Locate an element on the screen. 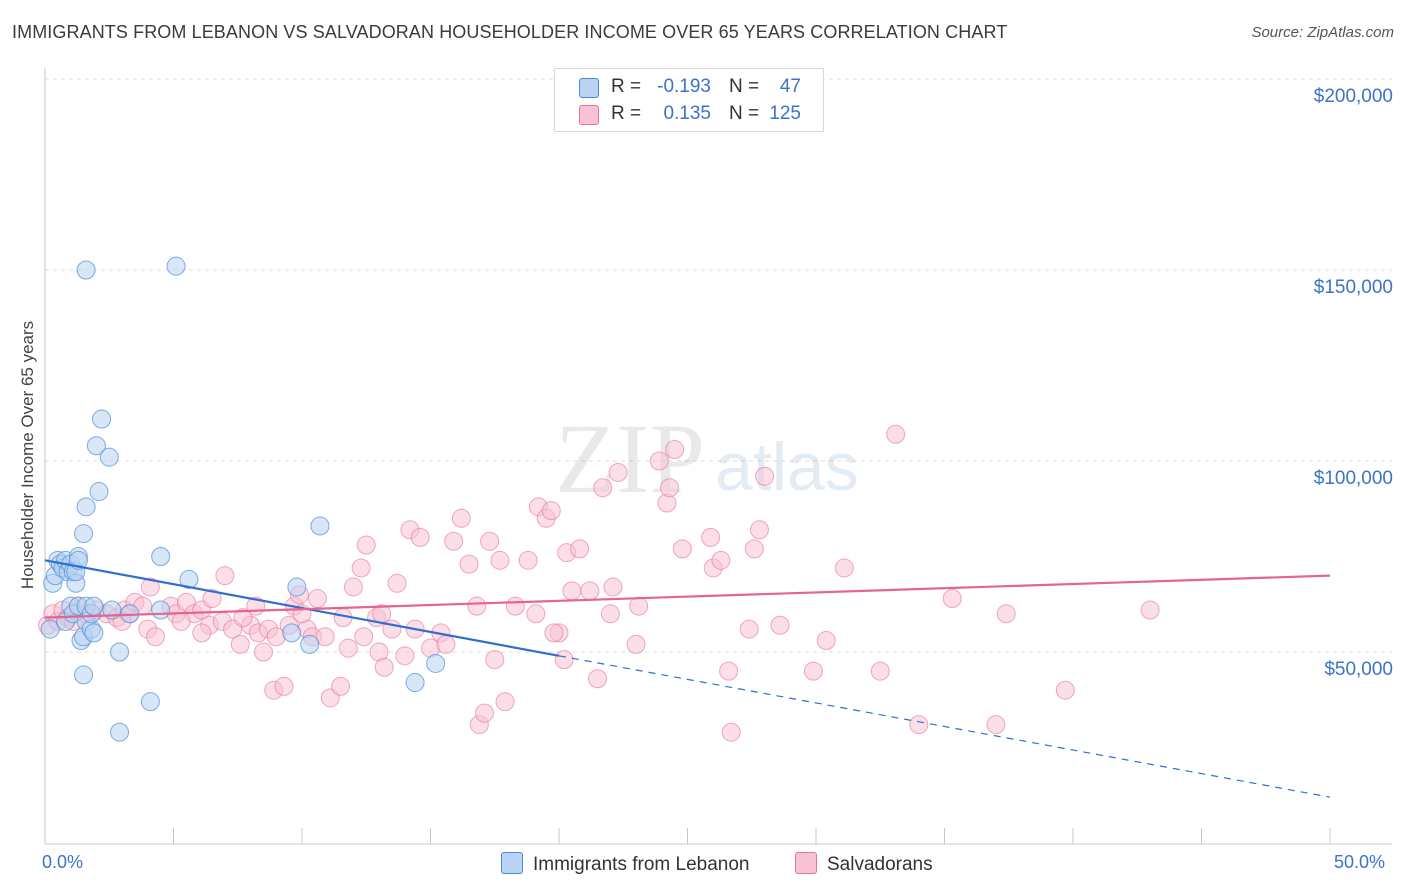 The height and width of the screenshot is (892, 1406). legend-item-salvadorans: Salvadorans is located at coordinates (864, 864).